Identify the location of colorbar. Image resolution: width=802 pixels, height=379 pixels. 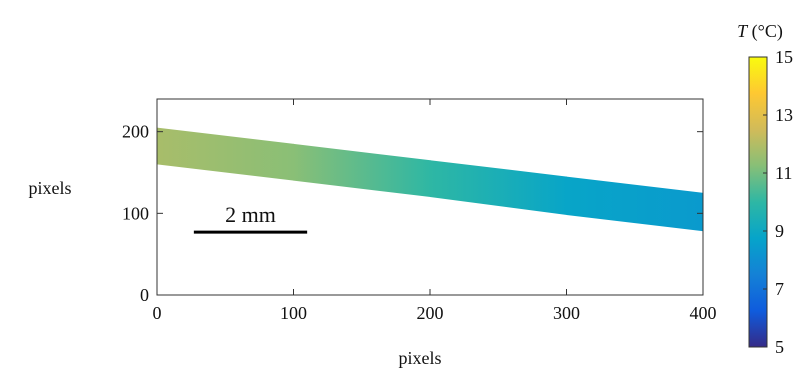
(758, 202).